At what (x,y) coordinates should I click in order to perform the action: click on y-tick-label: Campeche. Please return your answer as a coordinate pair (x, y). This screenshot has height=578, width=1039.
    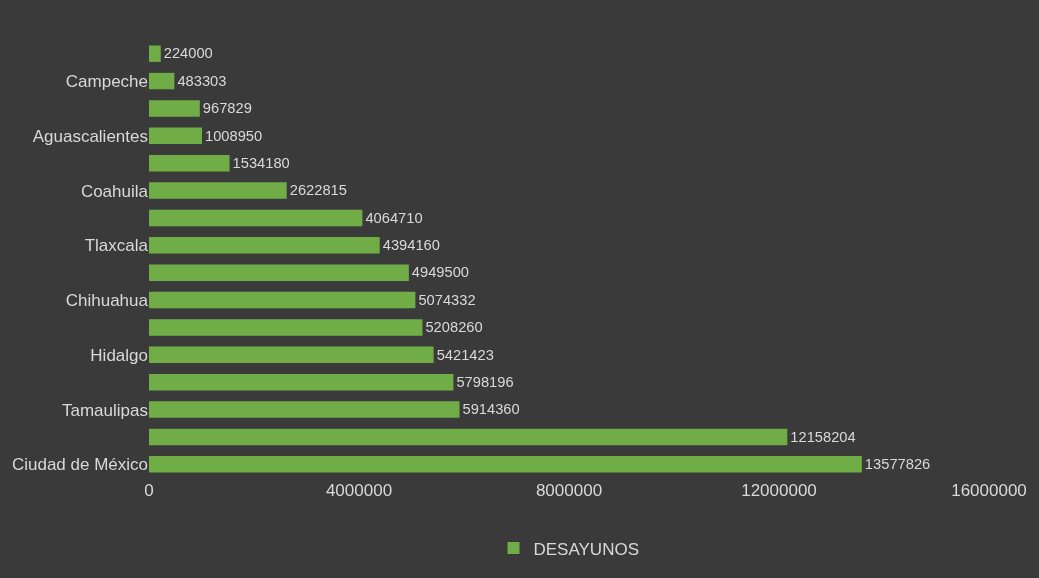
    Looking at the image, I should click on (106, 82).